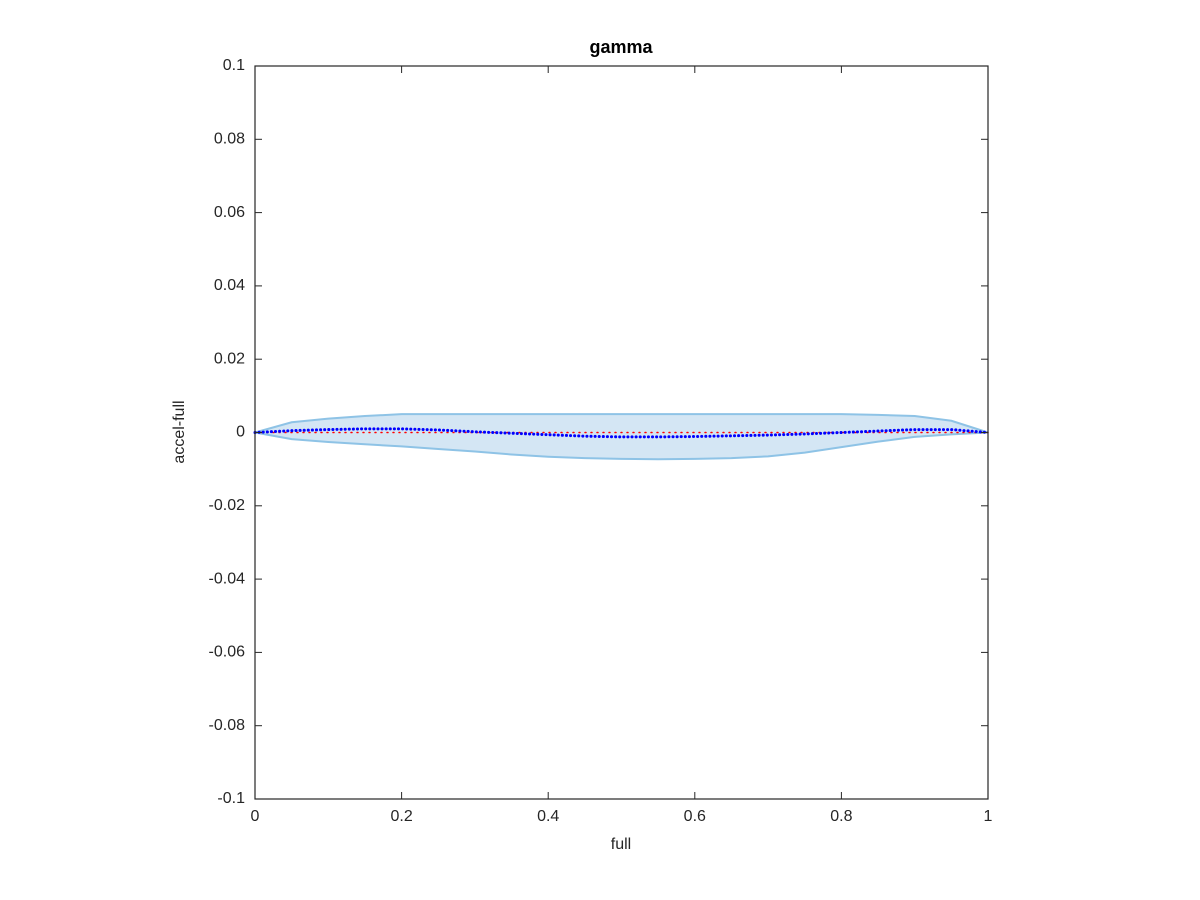 The height and width of the screenshot is (900, 1200). What do you see at coordinates (231, 798) in the screenshot?
I see `y-tick-label: -0.1` at bounding box center [231, 798].